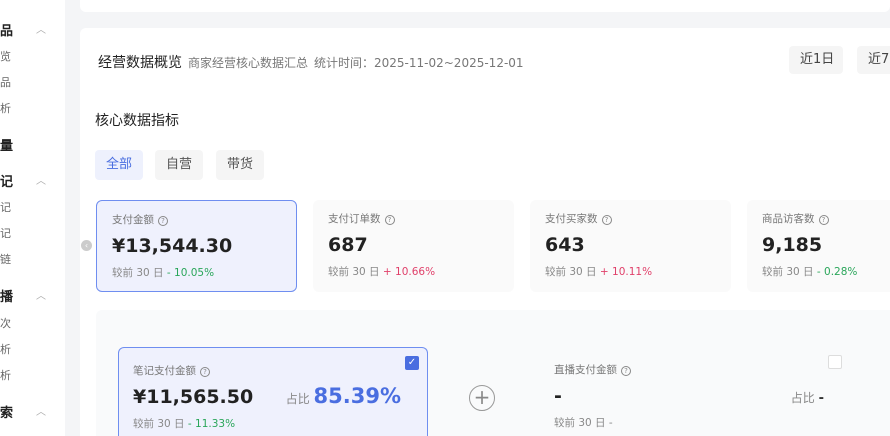 The image size is (890, 436). I want to click on metric-change: - 0.28%, so click(837, 272).